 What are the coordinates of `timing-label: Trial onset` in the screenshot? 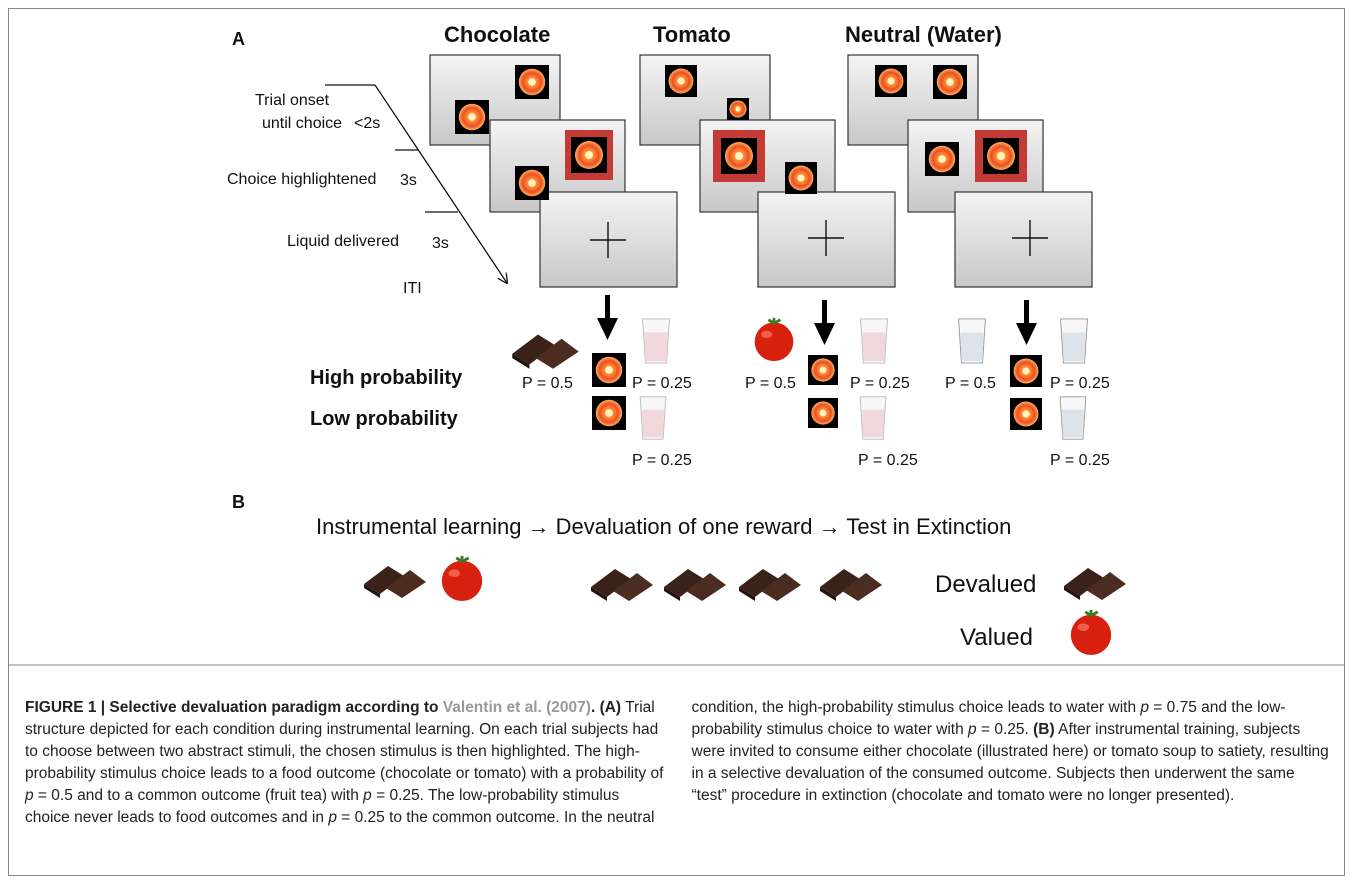 It's located at (292, 100).